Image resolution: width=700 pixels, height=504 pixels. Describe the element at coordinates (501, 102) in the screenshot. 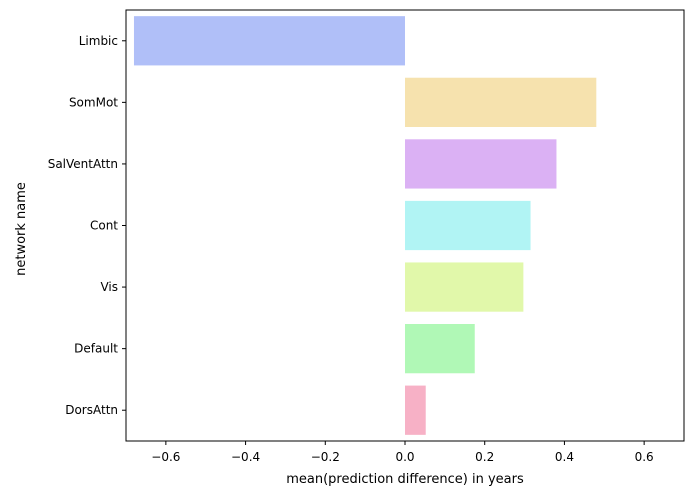

I see `bar-sommot` at that location.